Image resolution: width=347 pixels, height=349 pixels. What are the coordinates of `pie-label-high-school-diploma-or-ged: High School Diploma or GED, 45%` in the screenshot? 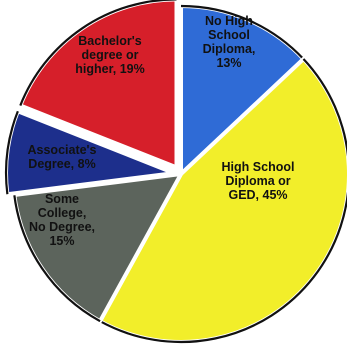 It's located at (258, 181).